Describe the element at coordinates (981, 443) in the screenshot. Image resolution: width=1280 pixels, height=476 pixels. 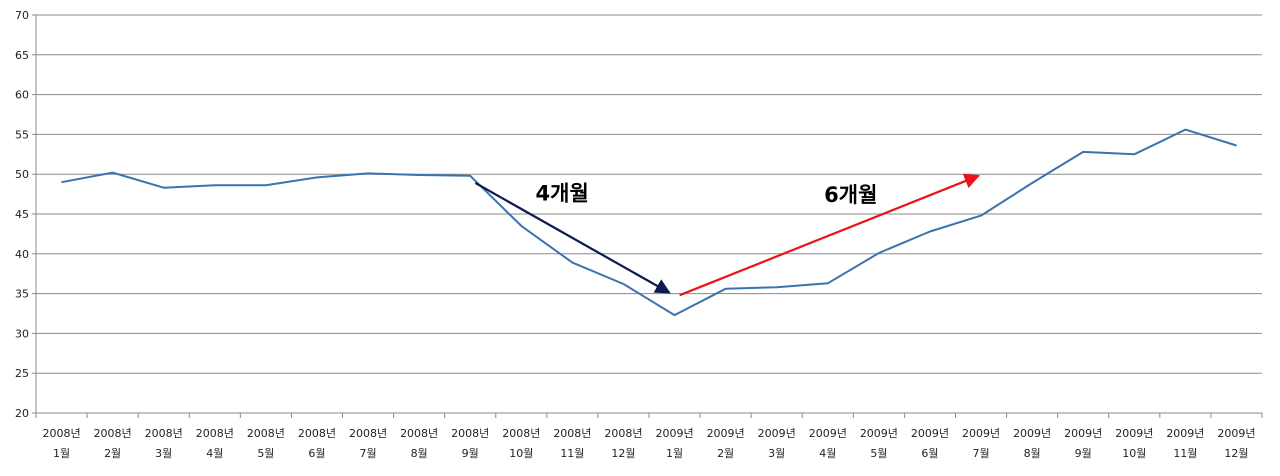
I see `x-tick-label: 2009년 7월` at that location.